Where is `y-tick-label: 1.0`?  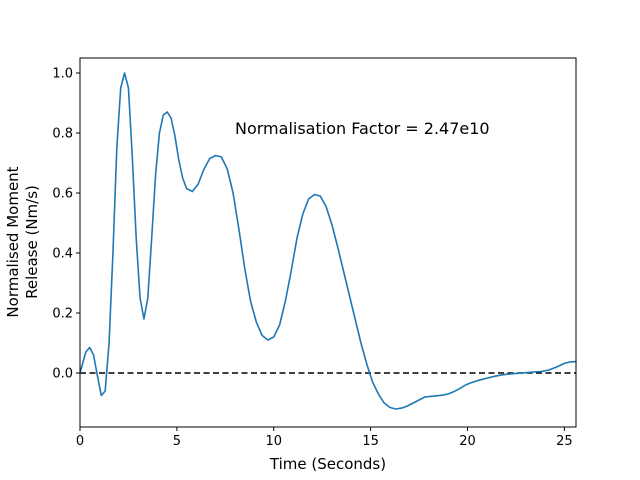
y-tick-label: 1.0 is located at coordinates (62, 74).